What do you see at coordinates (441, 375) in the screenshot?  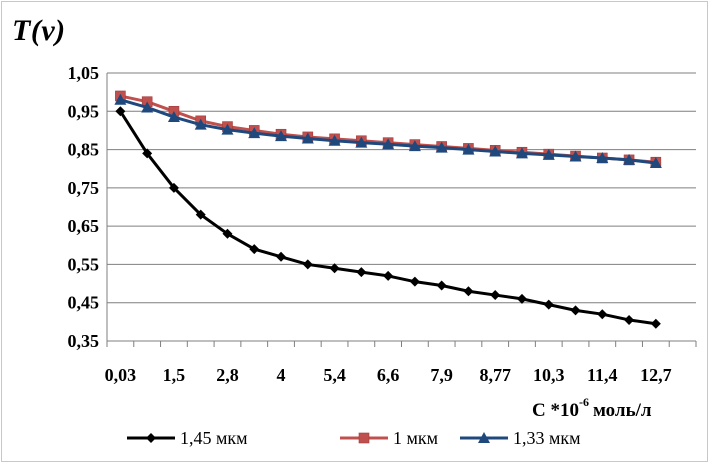 I see `x-tick-label: 7,9` at bounding box center [441, 375].